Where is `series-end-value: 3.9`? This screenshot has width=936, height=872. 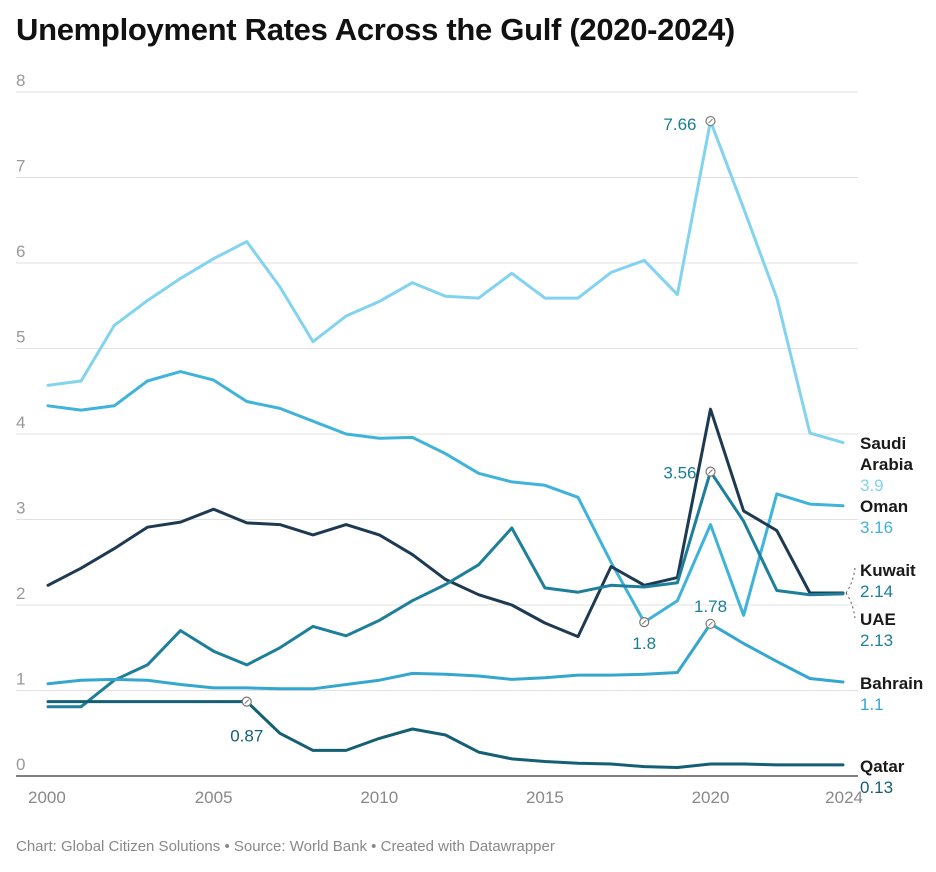
series-end-value: 3.9 is located at coordinates (872, 485).